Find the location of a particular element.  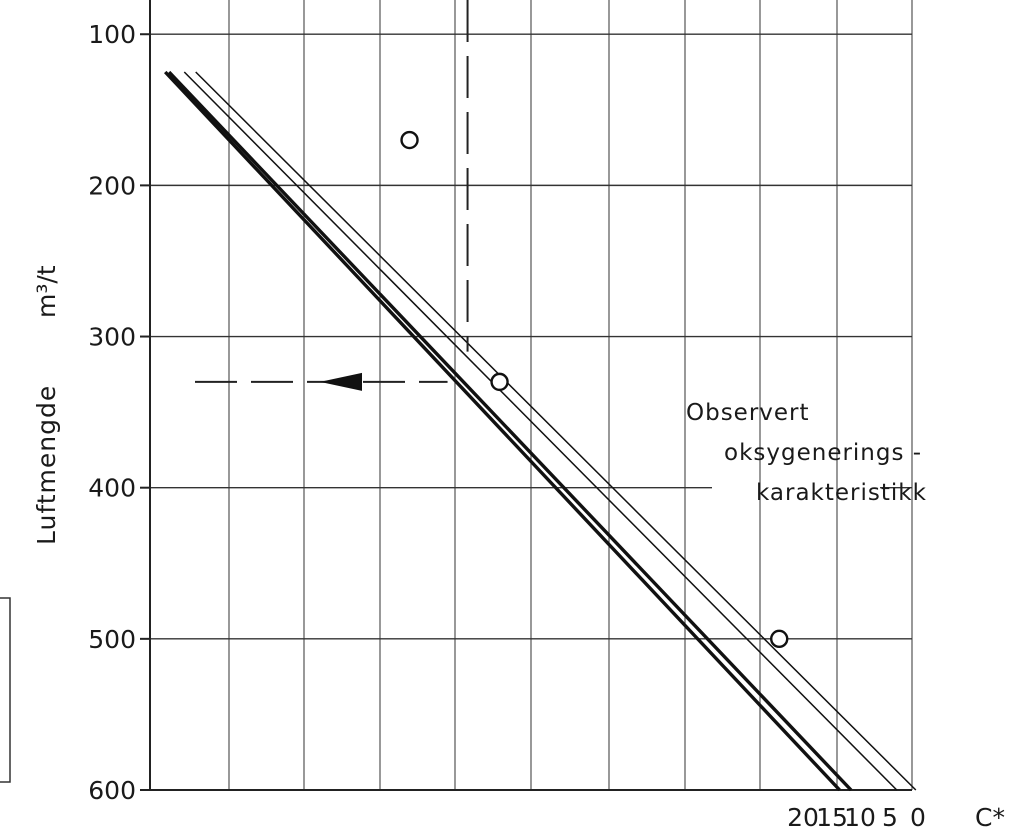

bottom-axis-unit: C* is located at coordinates (990, 817).